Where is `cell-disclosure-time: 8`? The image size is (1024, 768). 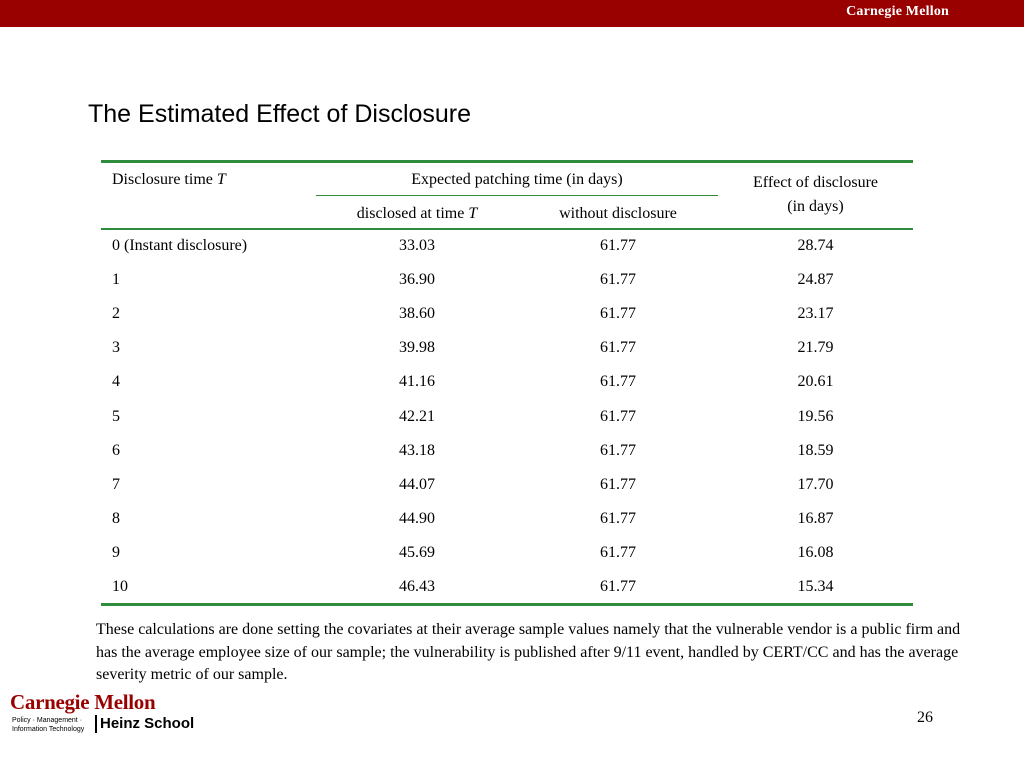 cell-disclosure-time: 8 is located at coordinates (116, 518).